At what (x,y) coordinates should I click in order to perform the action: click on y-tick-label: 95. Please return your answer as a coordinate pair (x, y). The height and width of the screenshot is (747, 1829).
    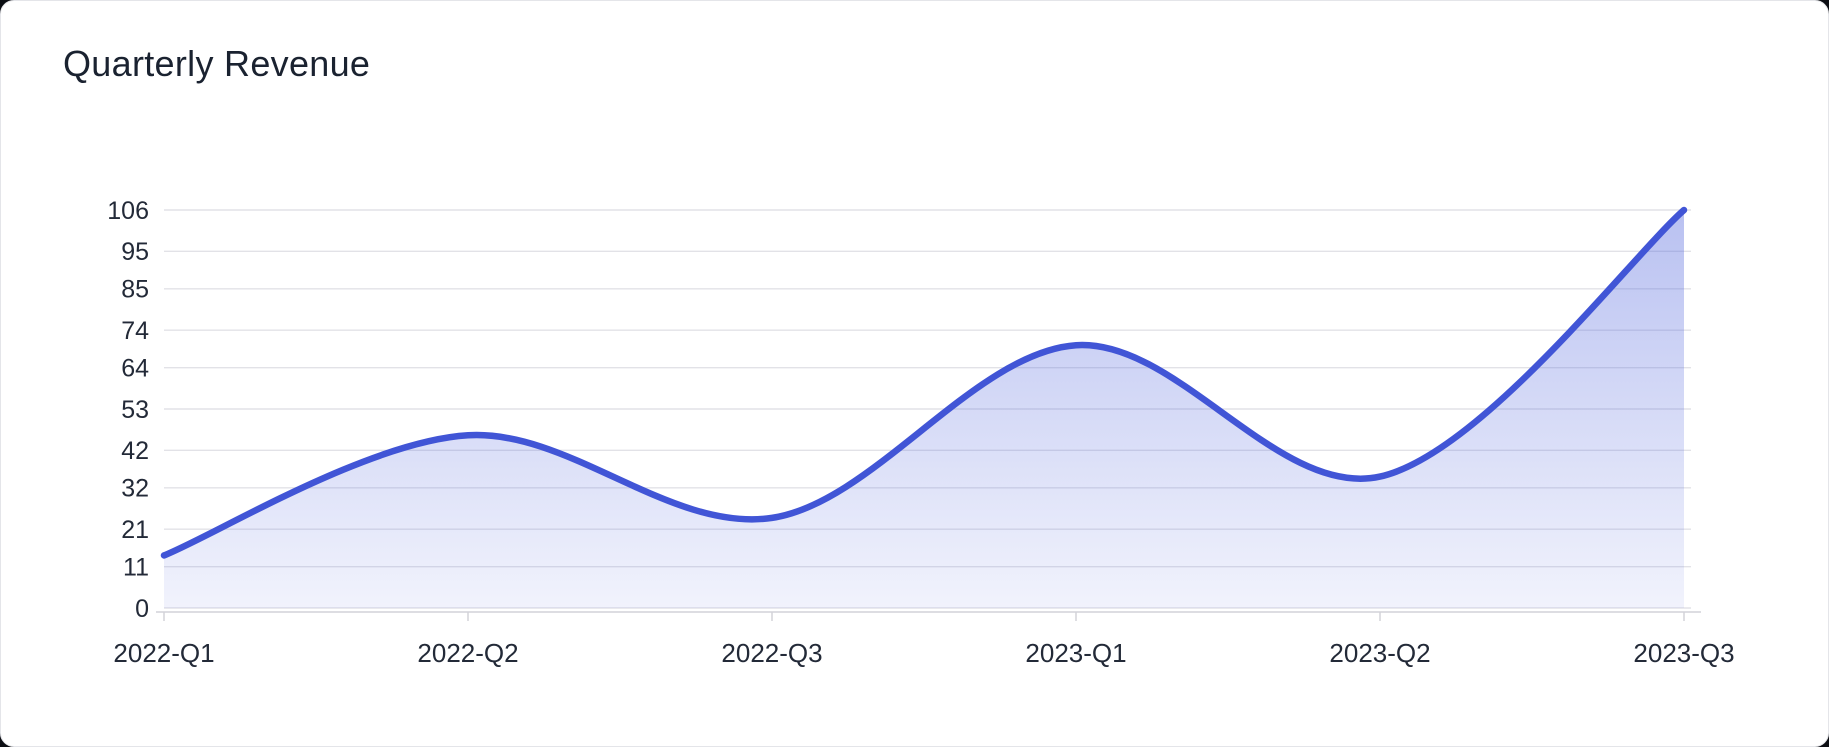
    Looking at the image, I should click on (135, 252).